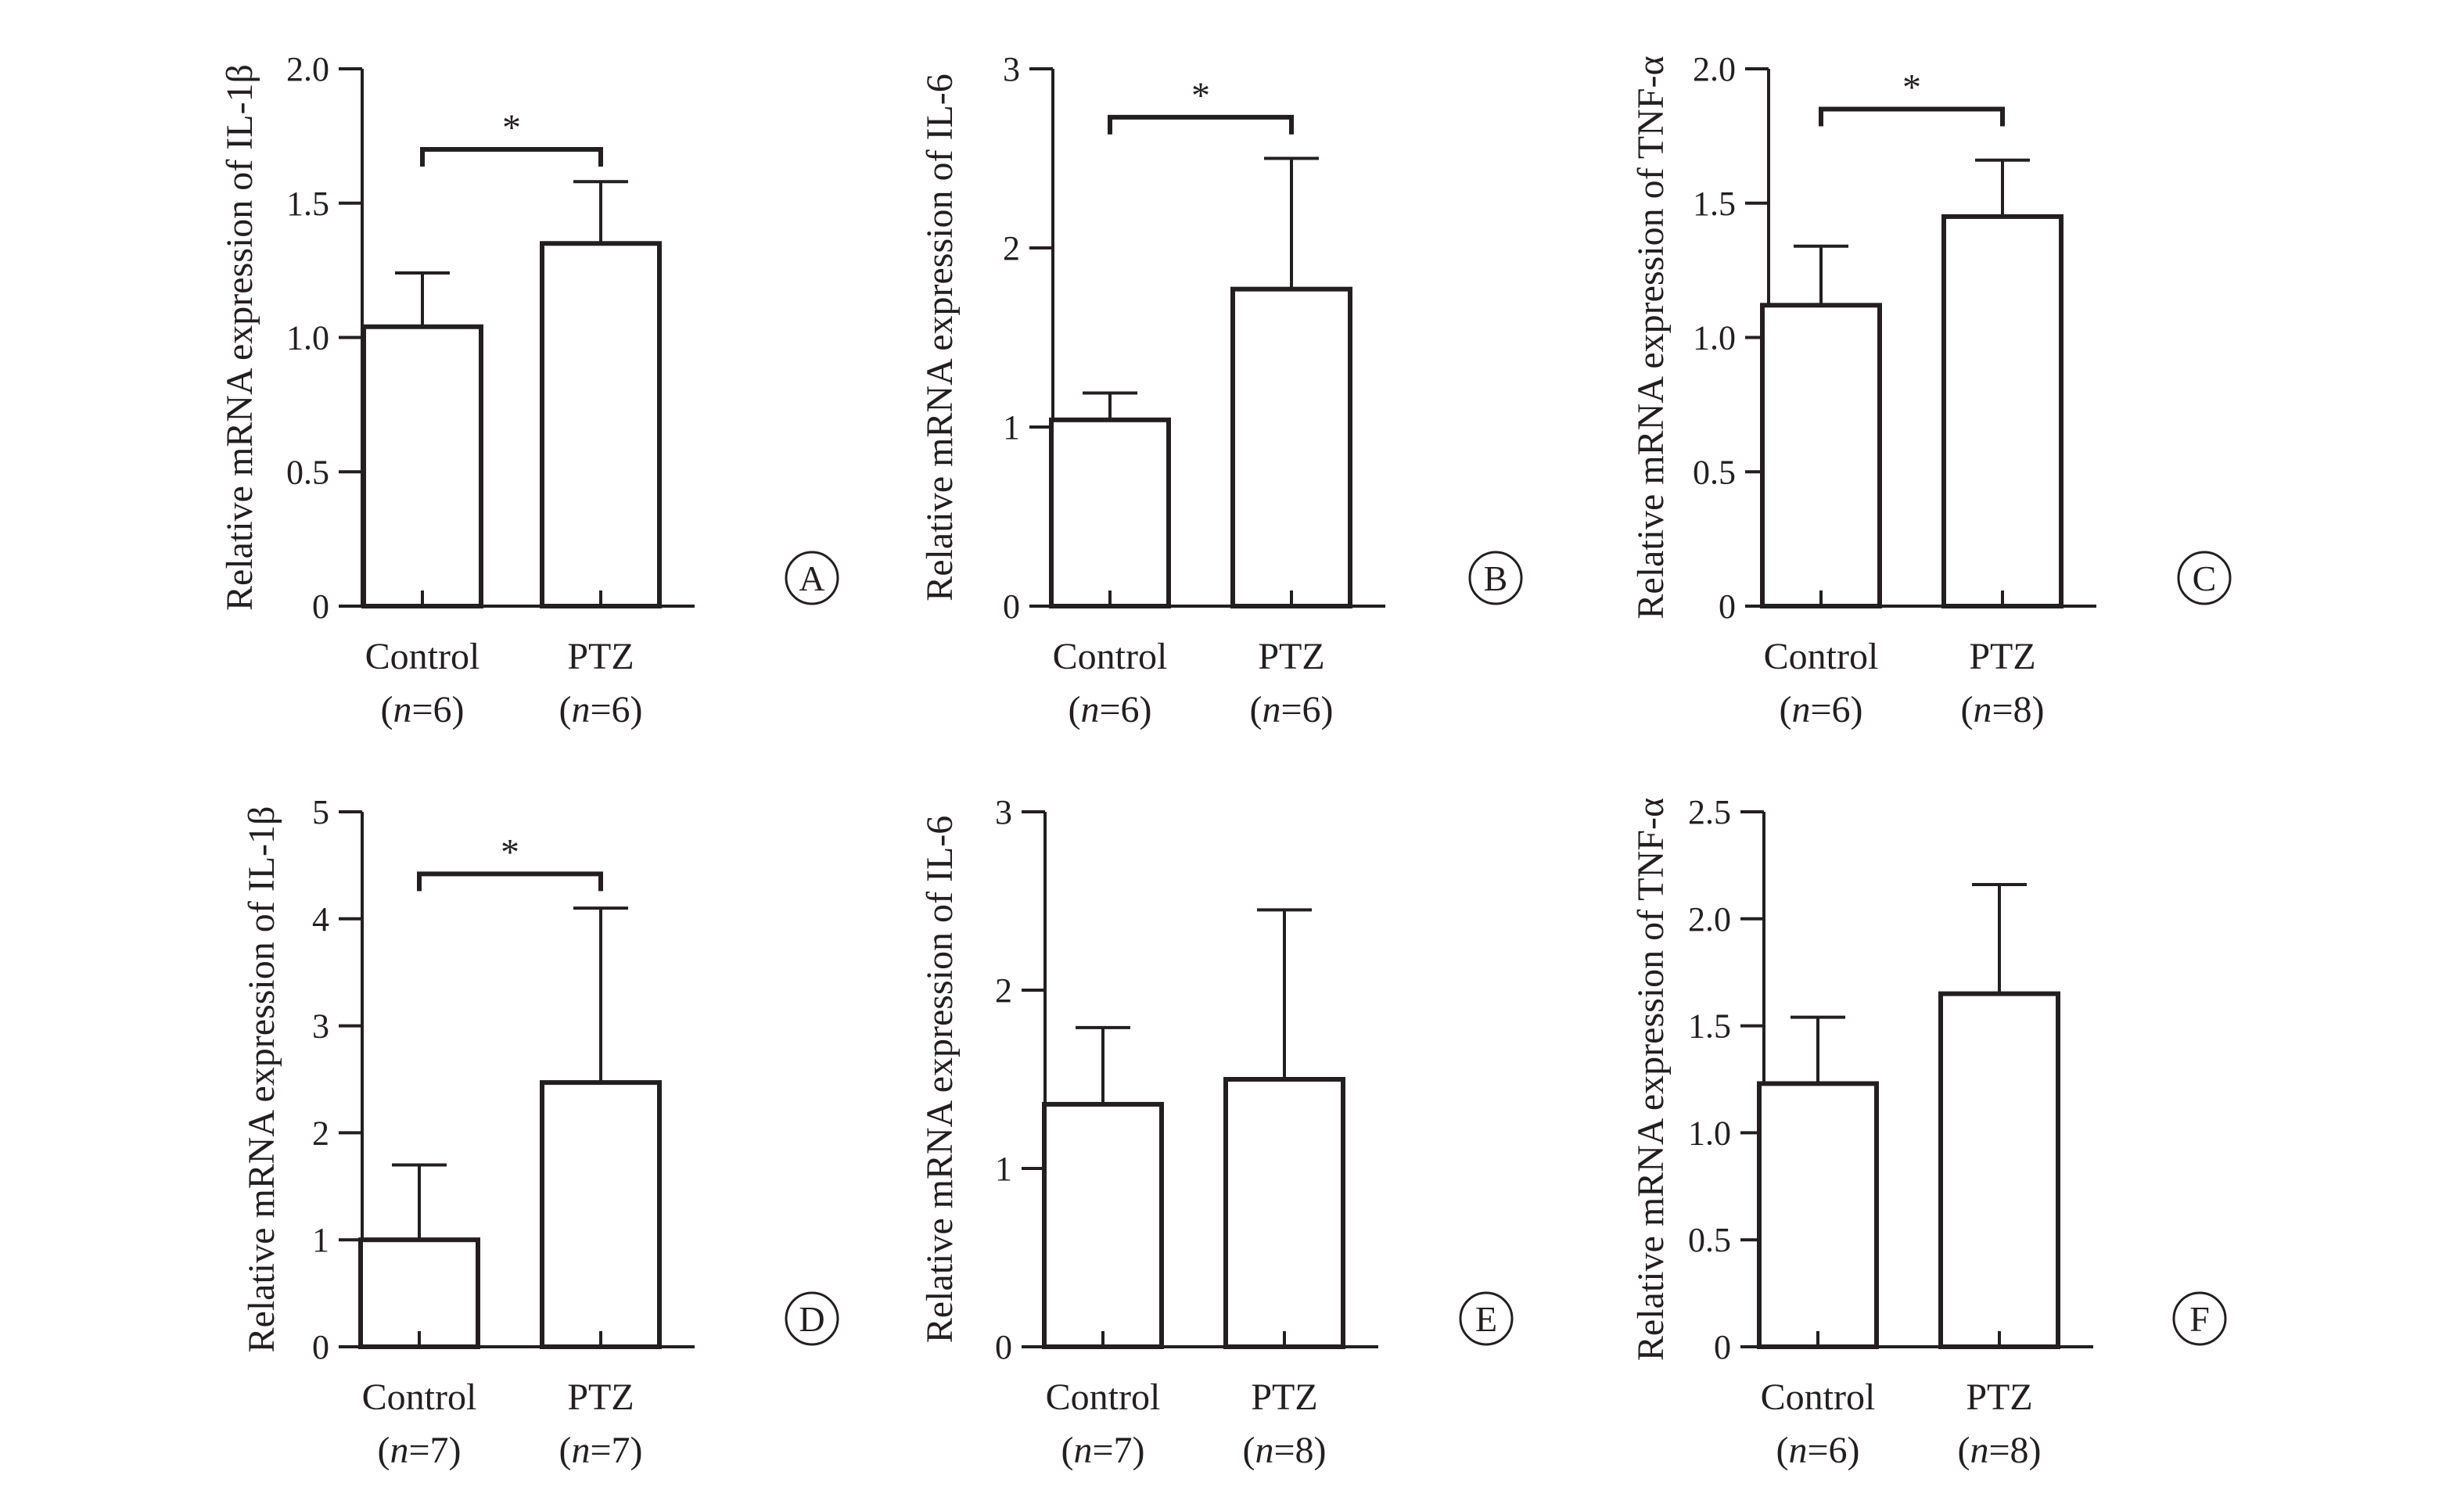 The width and height of the screenshot is (2464, 1486). I want to click on panel-label: A, so click(811, 578).